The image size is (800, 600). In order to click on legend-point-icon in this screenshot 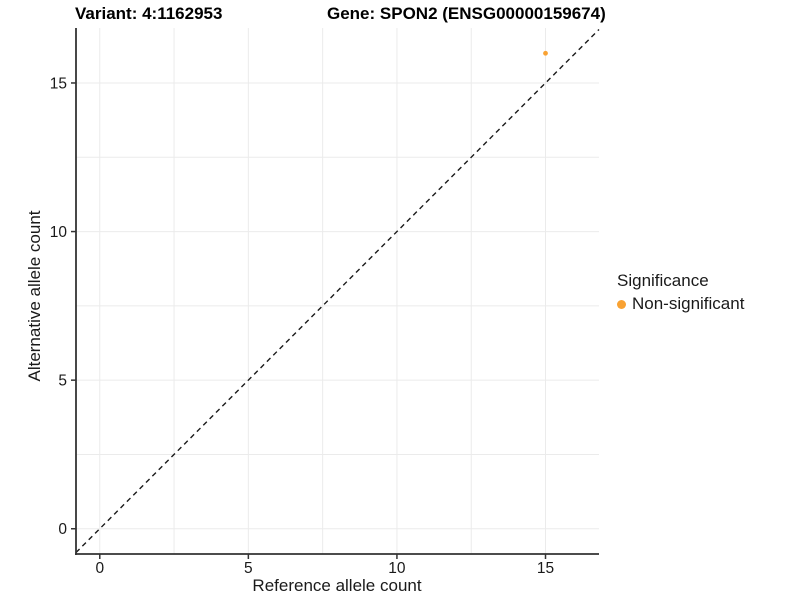, I will do `click(621, 304)`.